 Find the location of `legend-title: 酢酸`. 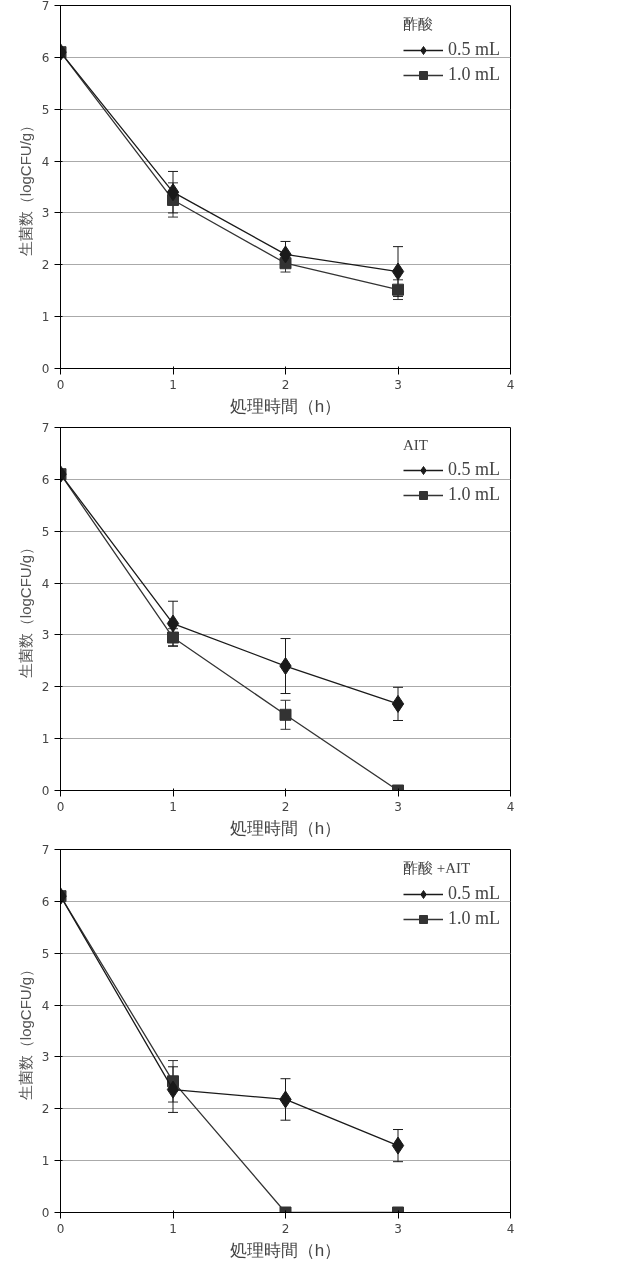

legend-title: 酢酸 is located at coordinates (418, 24).